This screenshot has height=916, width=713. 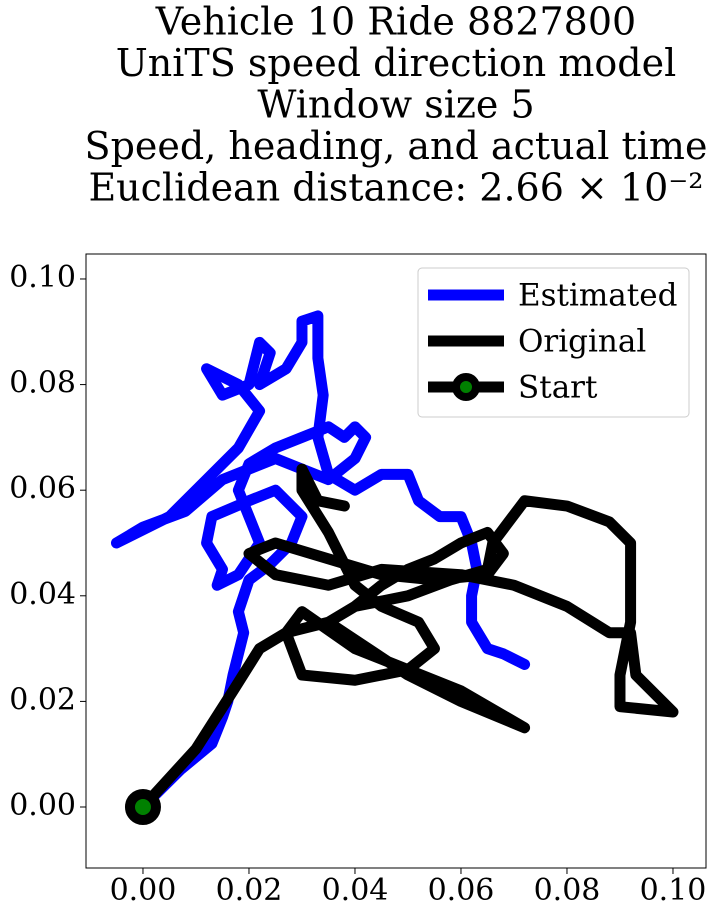 I want to click on x-tick-label: 0.10, so click(x=673, y=890).